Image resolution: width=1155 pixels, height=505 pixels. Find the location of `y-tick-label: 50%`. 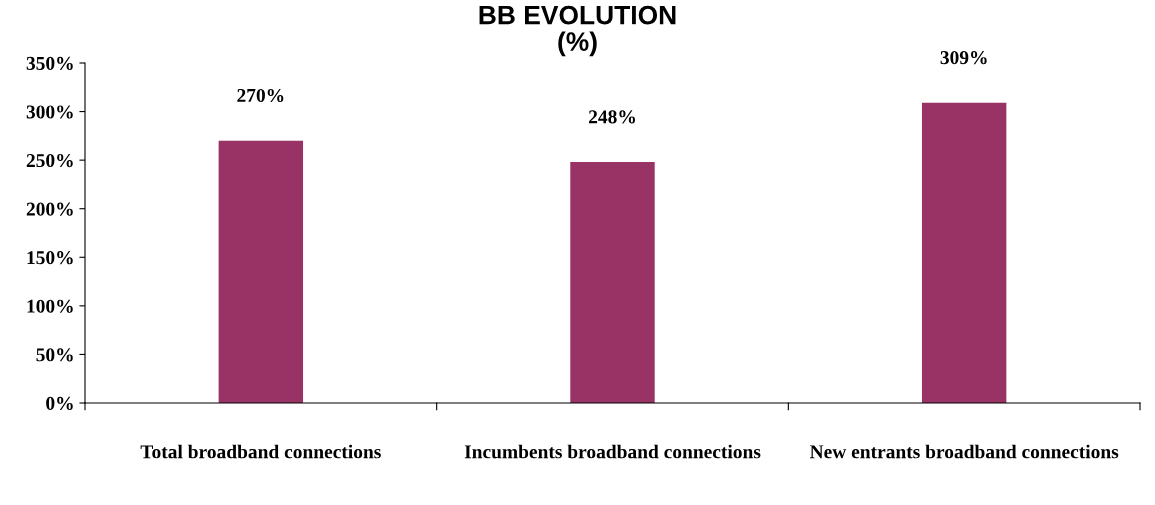

y-tick-label: 50% is located at coordinates (54, 355).